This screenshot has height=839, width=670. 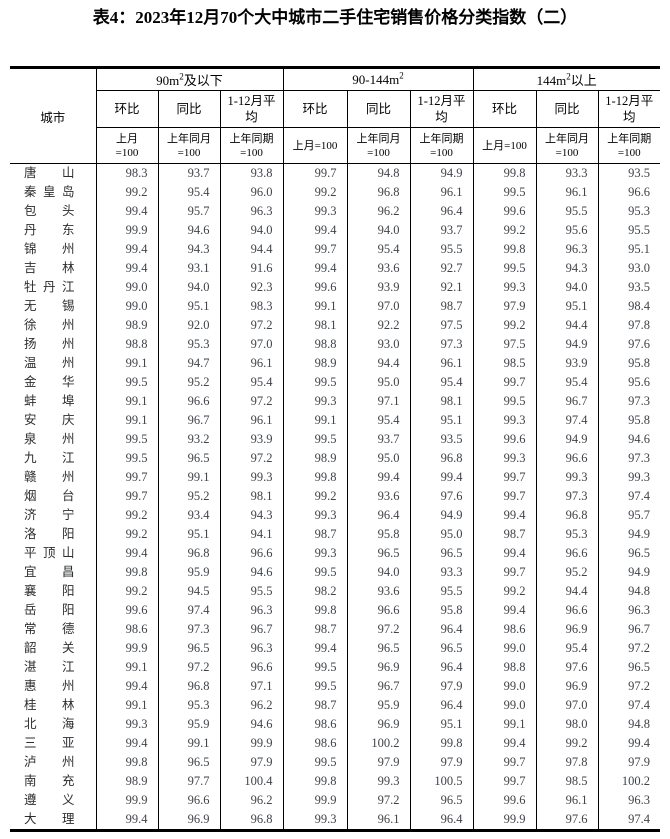 I want to click on base-mom-g1: 上月 =100, so click(x=126, y=145).